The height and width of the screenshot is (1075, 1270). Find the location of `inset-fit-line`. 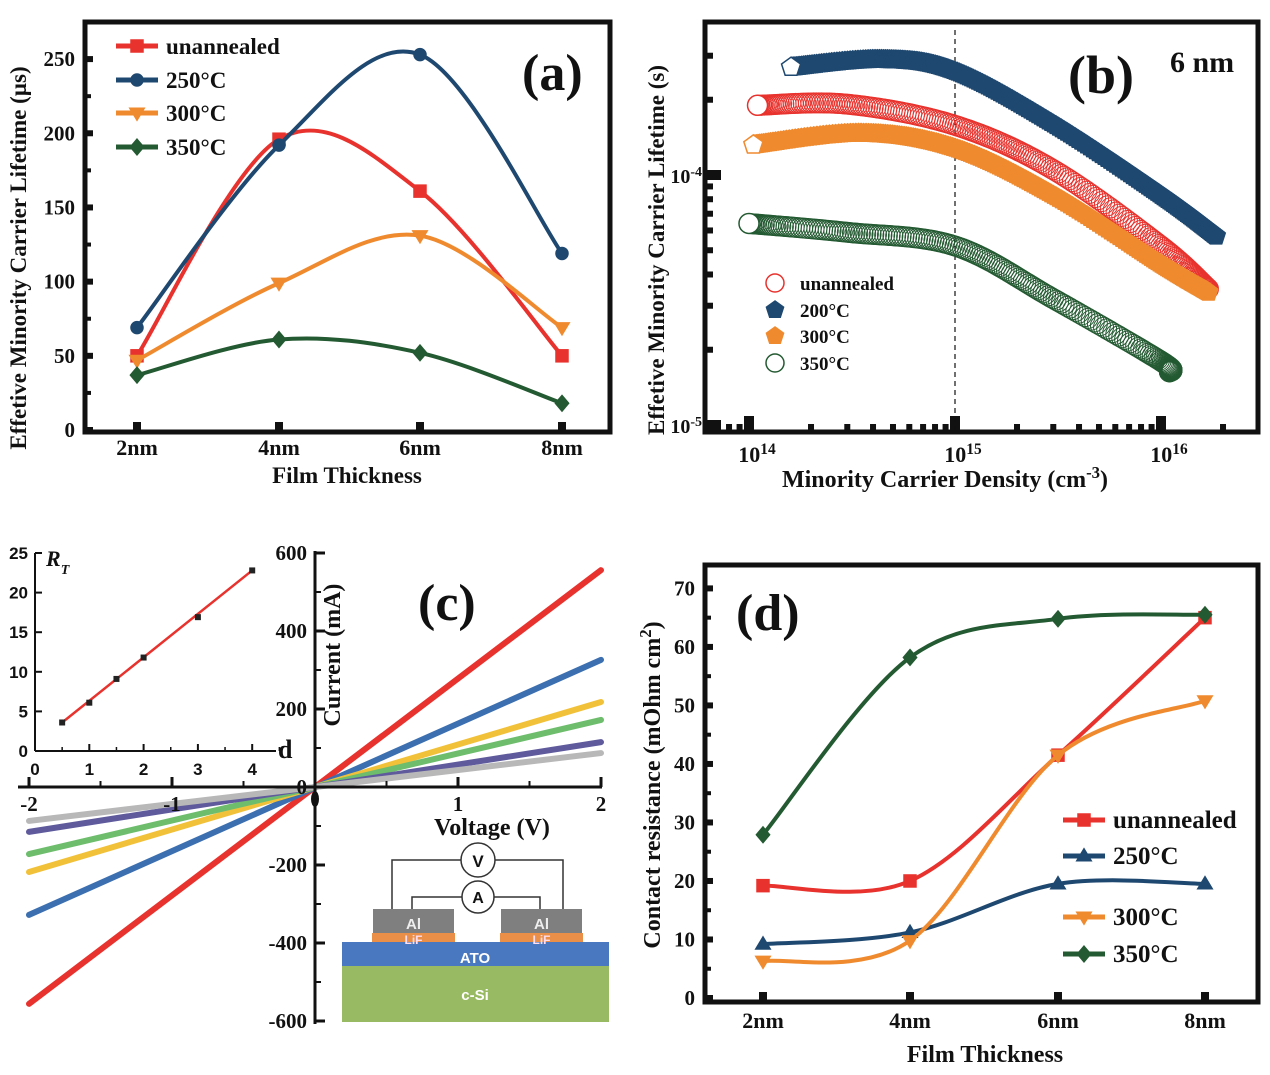

inset-fit-line is located at coordinates (157, 646).